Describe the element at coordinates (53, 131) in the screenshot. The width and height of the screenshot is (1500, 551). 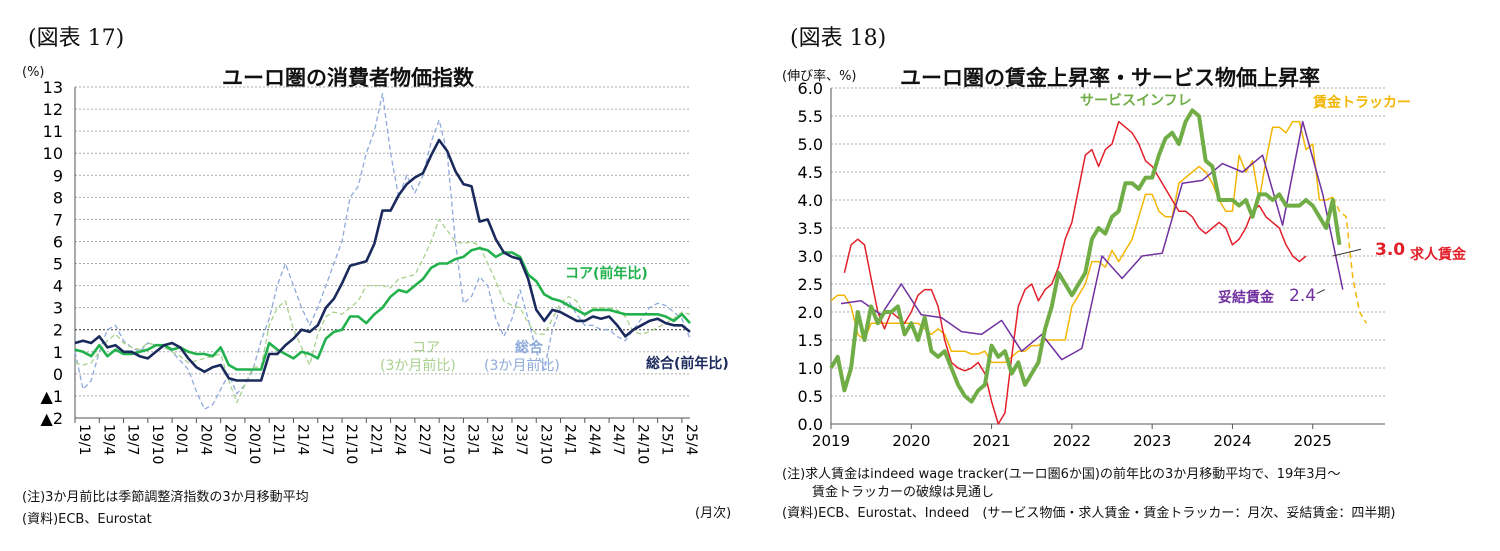
I see `y-tick-label: 11` at that location.